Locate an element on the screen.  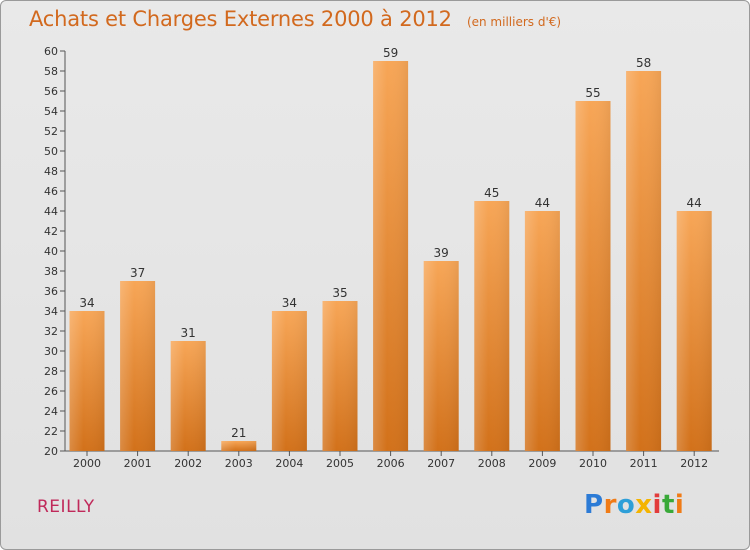
proxiti-logo: Proxiti is located at coordinates (634, 505).